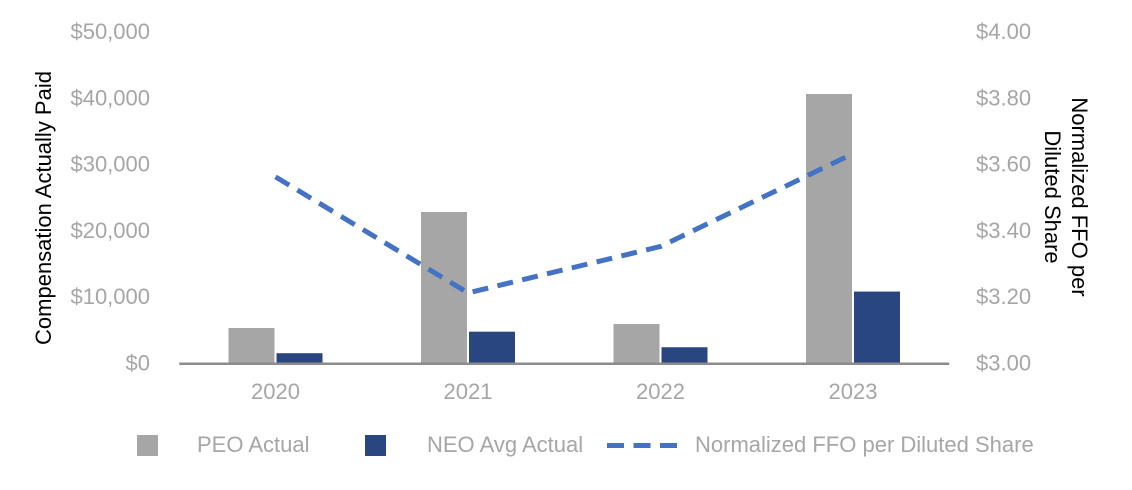 The image size is (1132, 490). I want to click on category-label-2022: 2022, so click(660, 391).